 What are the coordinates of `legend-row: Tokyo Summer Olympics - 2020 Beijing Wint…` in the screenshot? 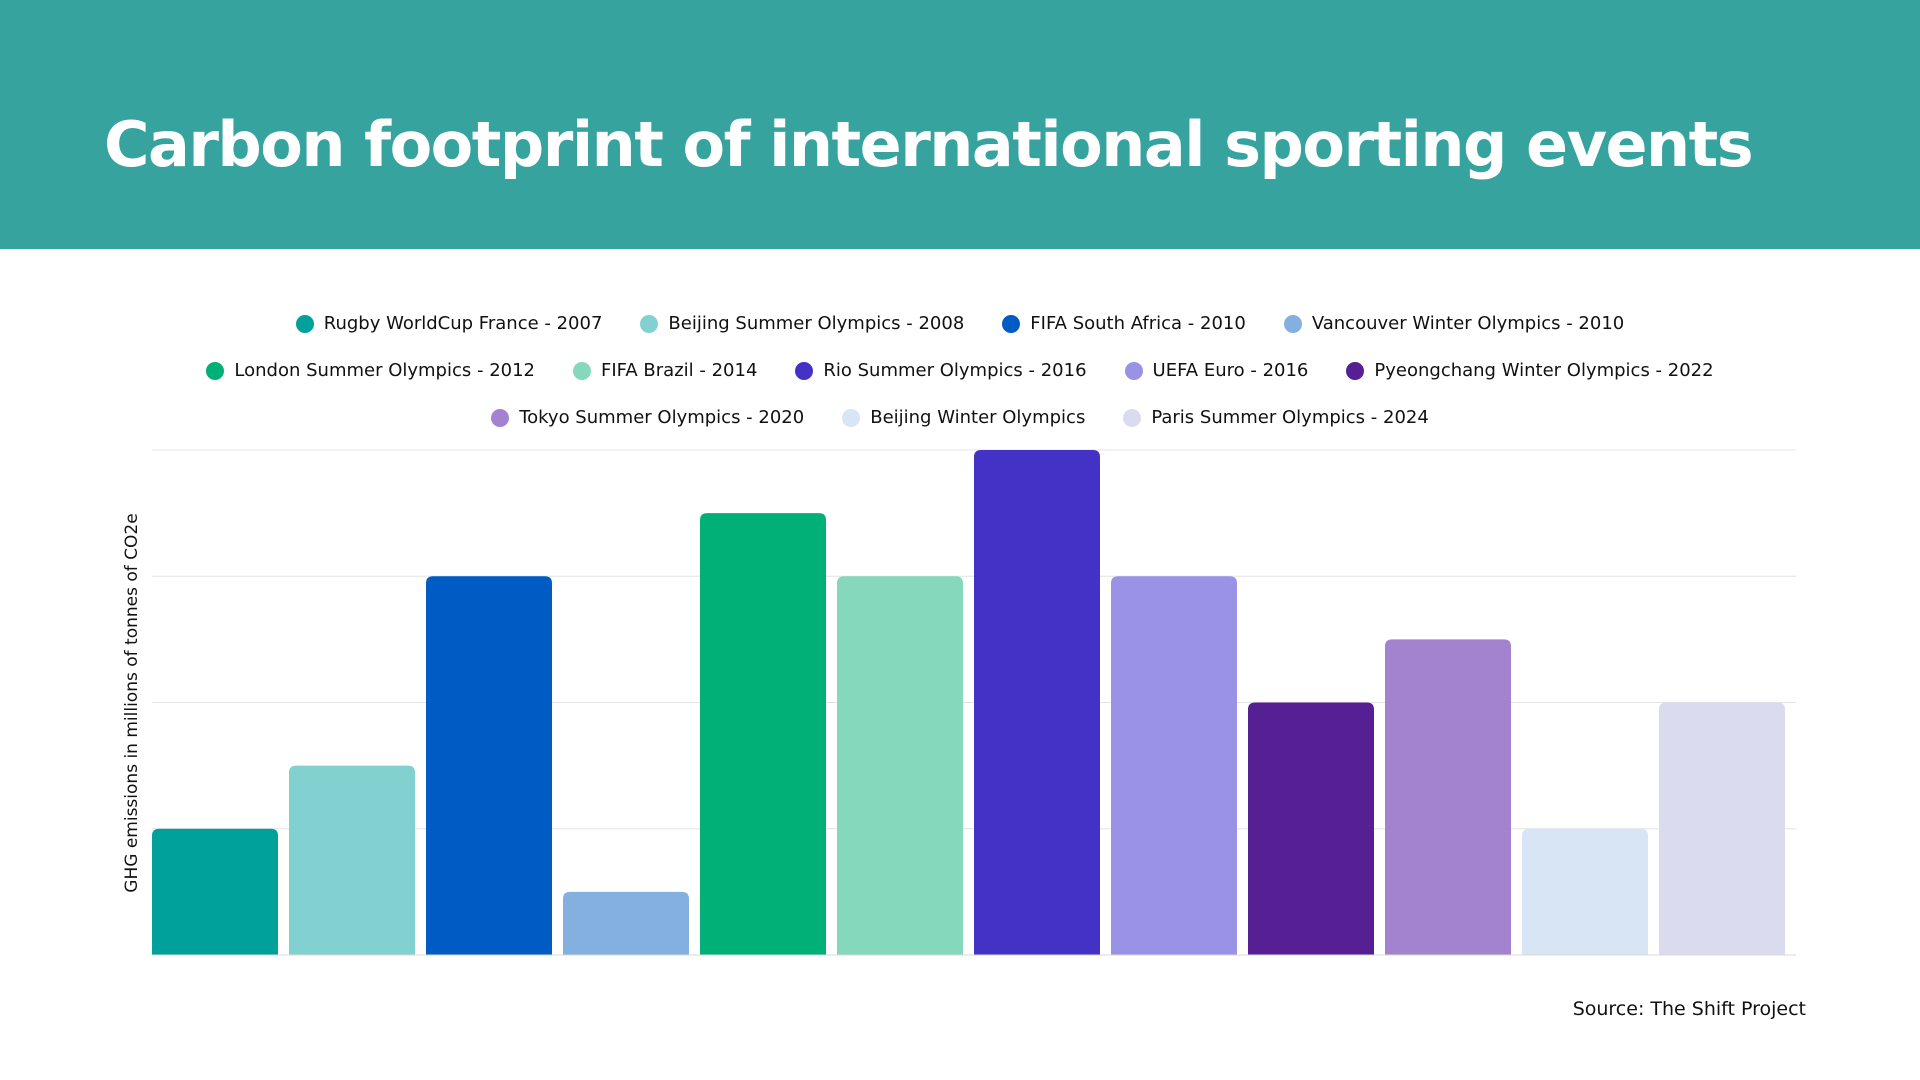 It's located at (960, 417).